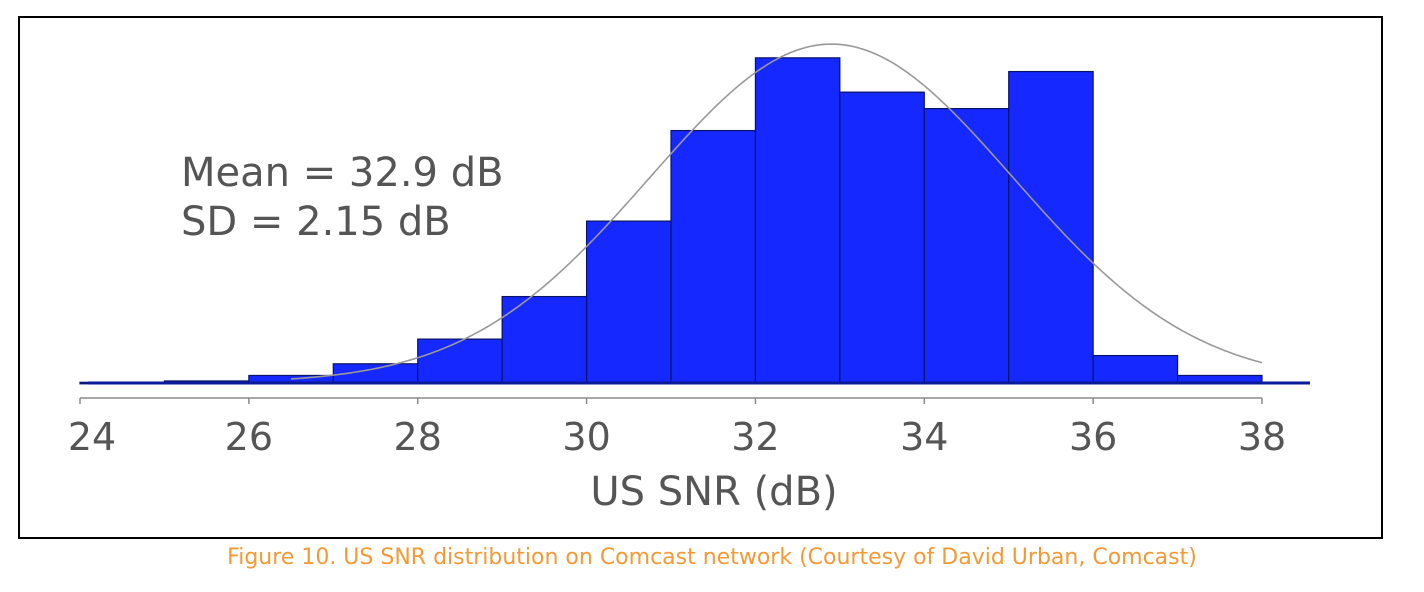 The width and height of the screenshot is (1424, 592). What do you see at coordinates (92, 437) in the screenshot?
I see `x-tick-label: 24` at bounding box center [92, 437].